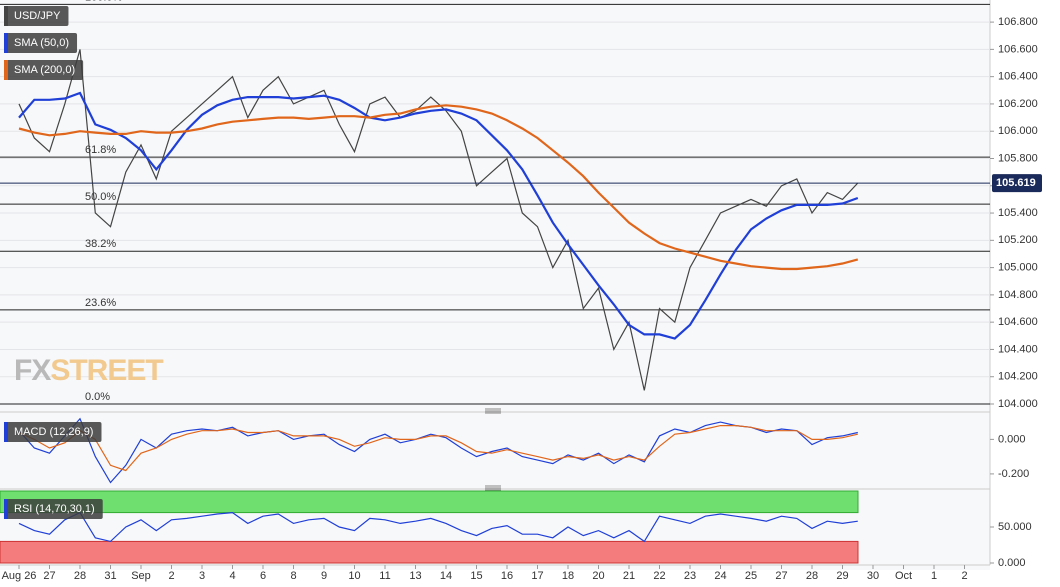 This screenshot has width=1060, height=587. What do you see at coordinates (1018, 322) in the screenshot?
I see `y-tick-label: 104.600` at bounding box center [1018, 322].